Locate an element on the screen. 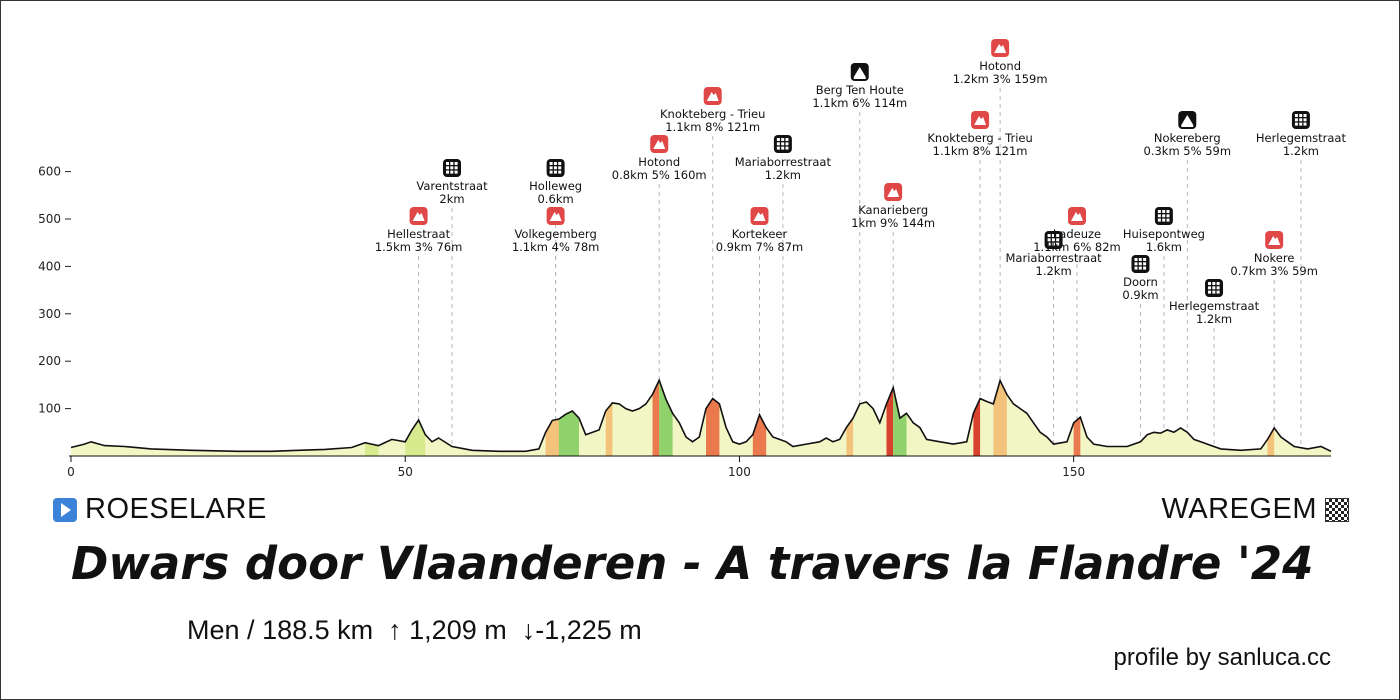 The image size is (1400, 700). credit-text: profile by sanluca.cc is located at coordinates (1222, 657).